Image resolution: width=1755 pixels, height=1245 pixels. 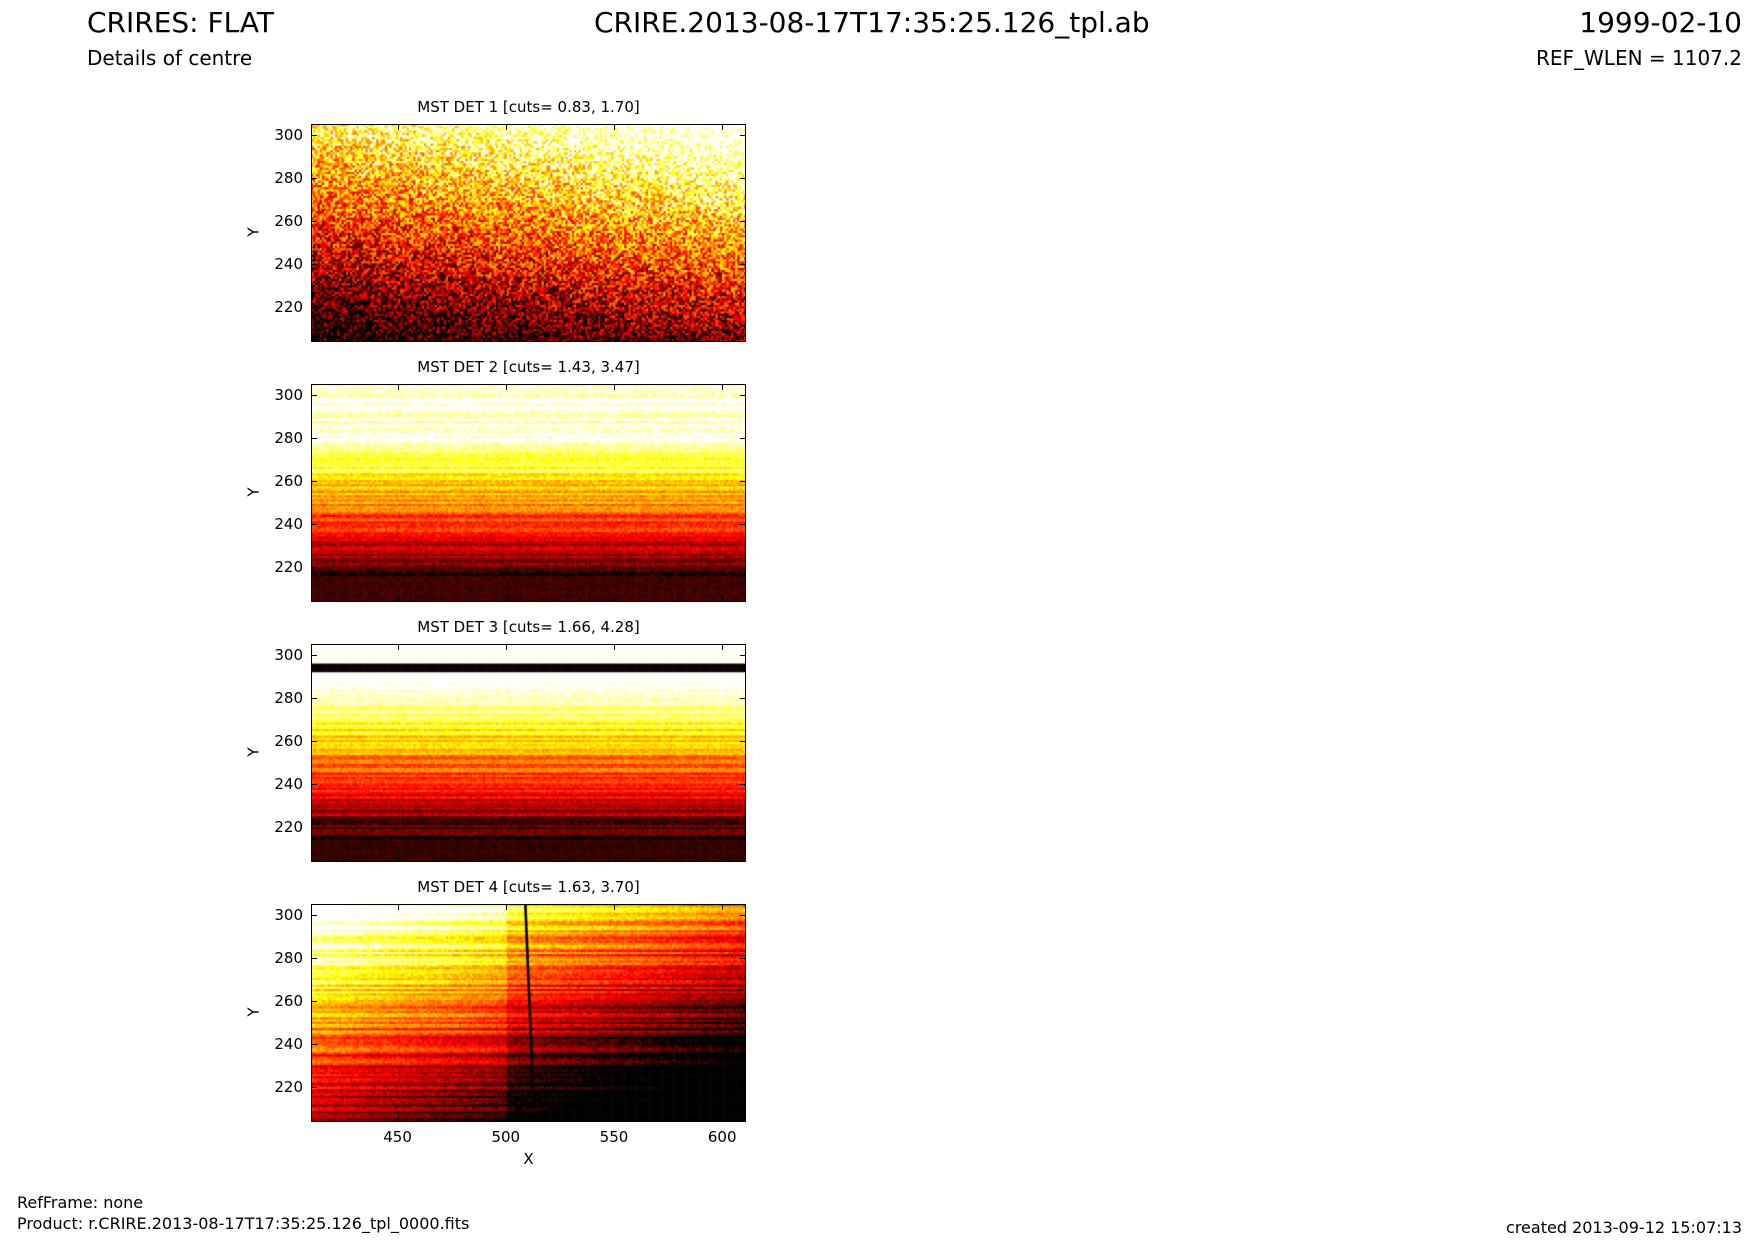 What do you see at coordinates (506, 1137) in the screenshot?
I see `x-tick-label: 500` at bounding box center [506, 1137].